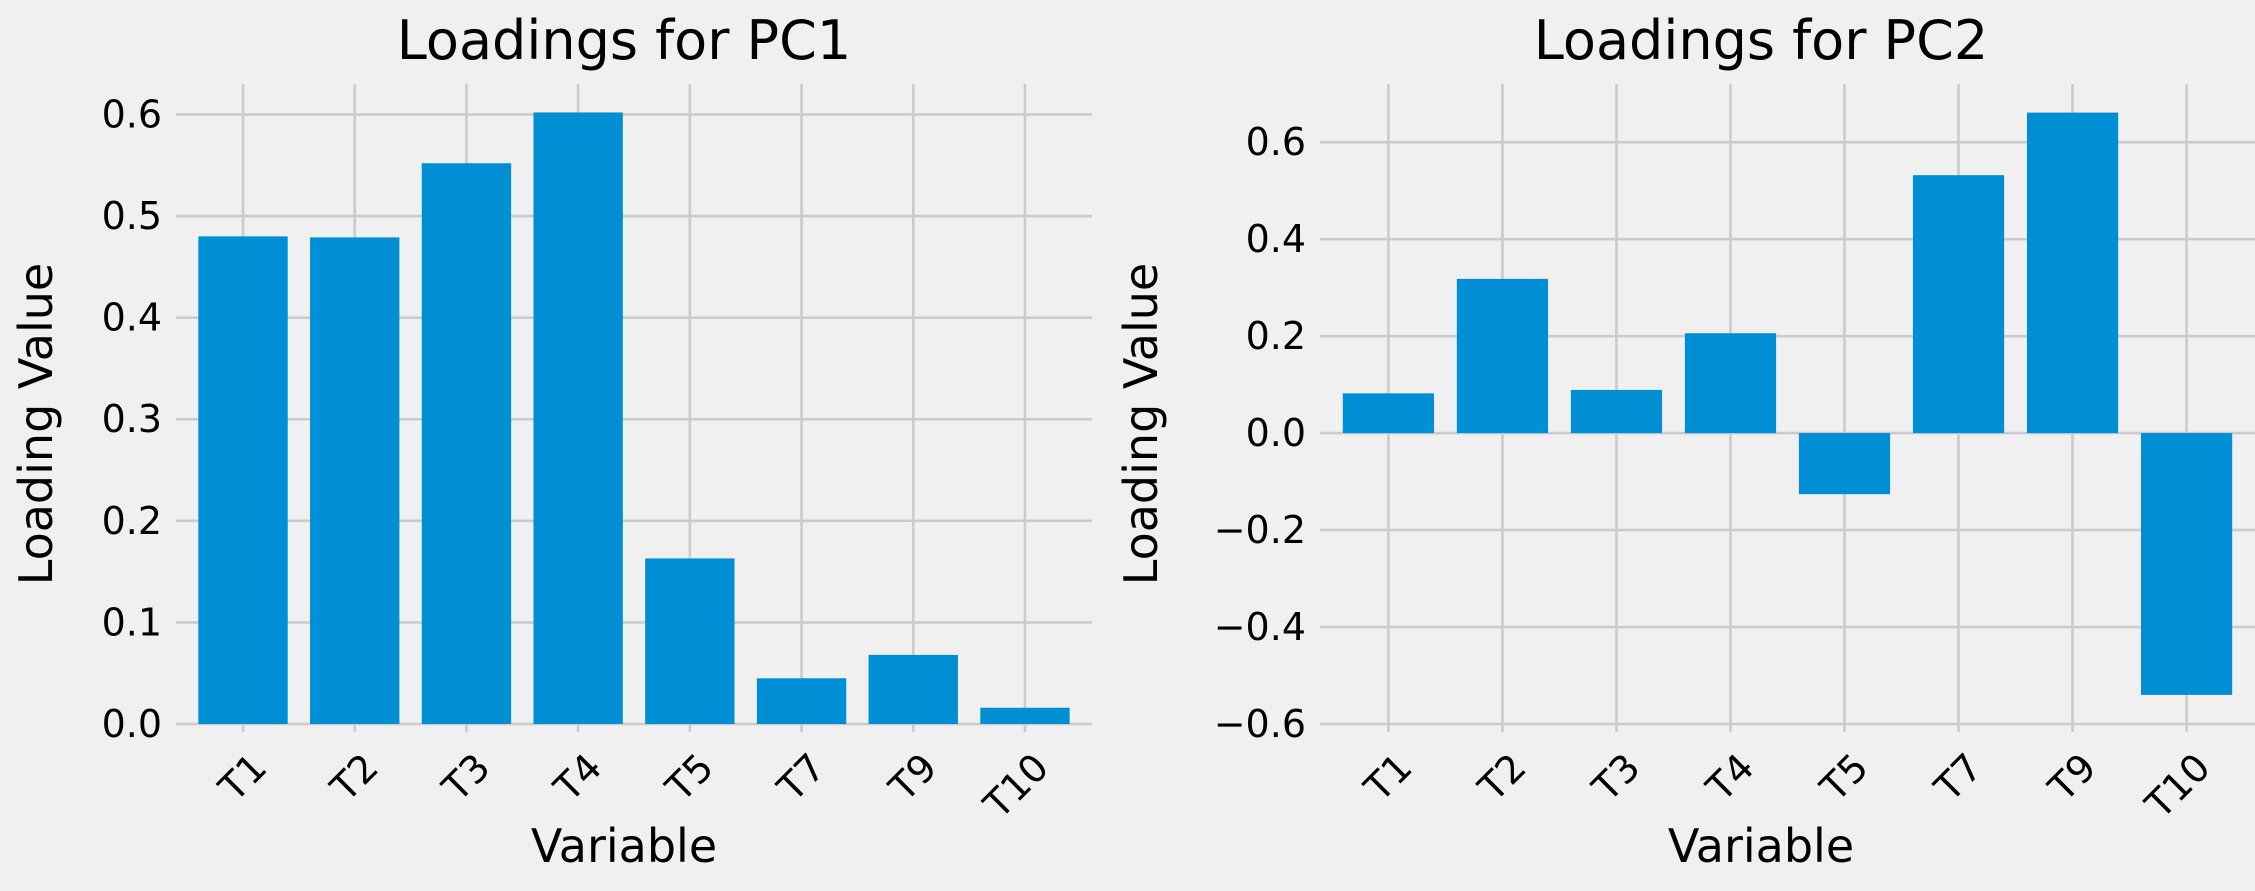  What do you see at coordinates (132, 216) in the screenshot?
I see `y-tick-label: 0.5` at bounding box center [132, 216].